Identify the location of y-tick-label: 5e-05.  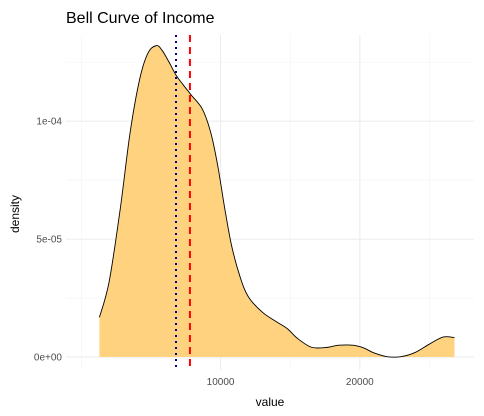
(49, 240).